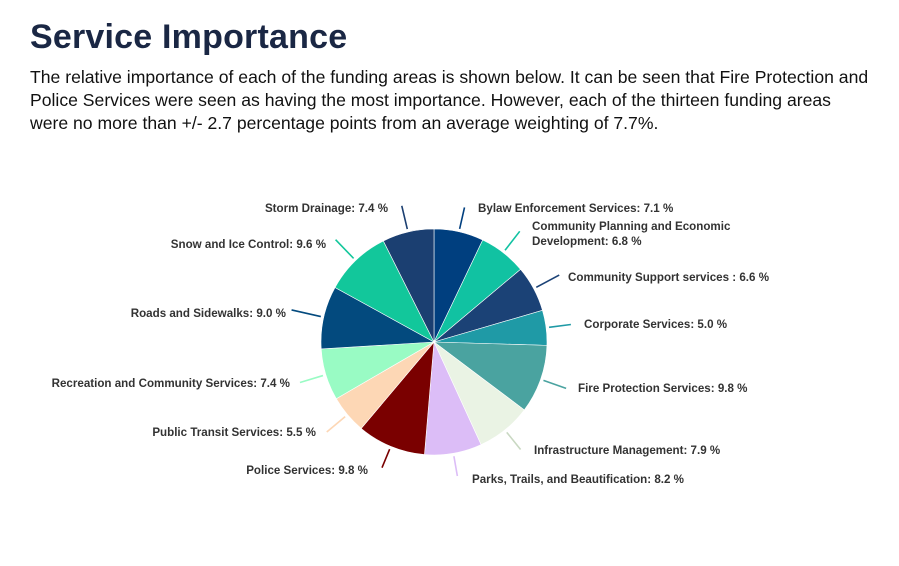  Describe the element at coordinates (171, 383) in the screenshot. I see `slice-label: Recreation and Community Services: 7.4 %` at that location.